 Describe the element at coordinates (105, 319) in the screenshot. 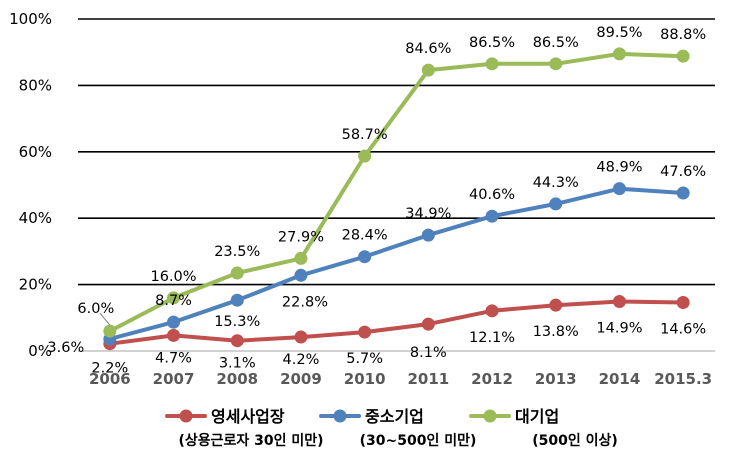

I see `label-leader-line` at that location.